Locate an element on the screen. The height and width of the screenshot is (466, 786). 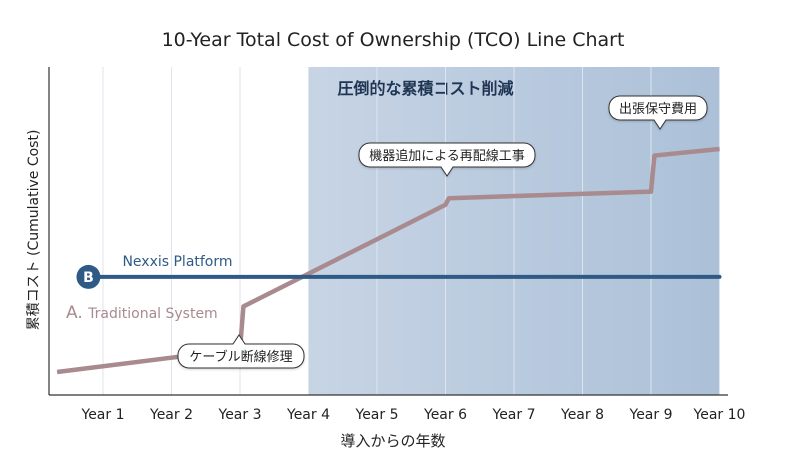
series-label-traditional-system: A. Traditional System is located at coordinates (142, 313).